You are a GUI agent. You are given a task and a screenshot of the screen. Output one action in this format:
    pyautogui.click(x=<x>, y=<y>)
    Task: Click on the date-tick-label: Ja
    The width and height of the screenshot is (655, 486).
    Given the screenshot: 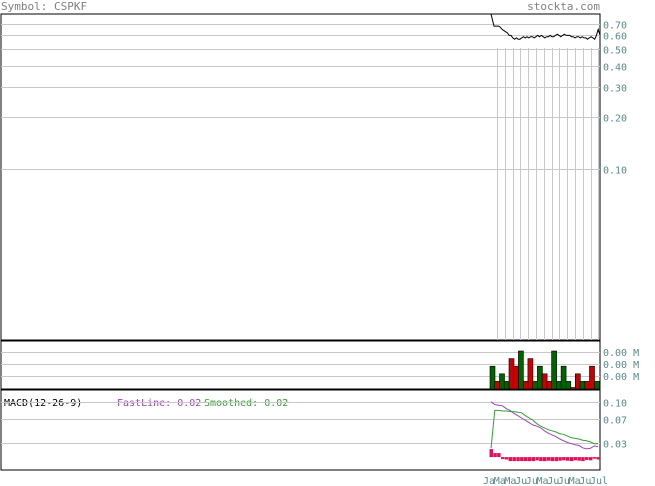 What is the action you would take?
    pyautogui.click(x=489, y=481)
    